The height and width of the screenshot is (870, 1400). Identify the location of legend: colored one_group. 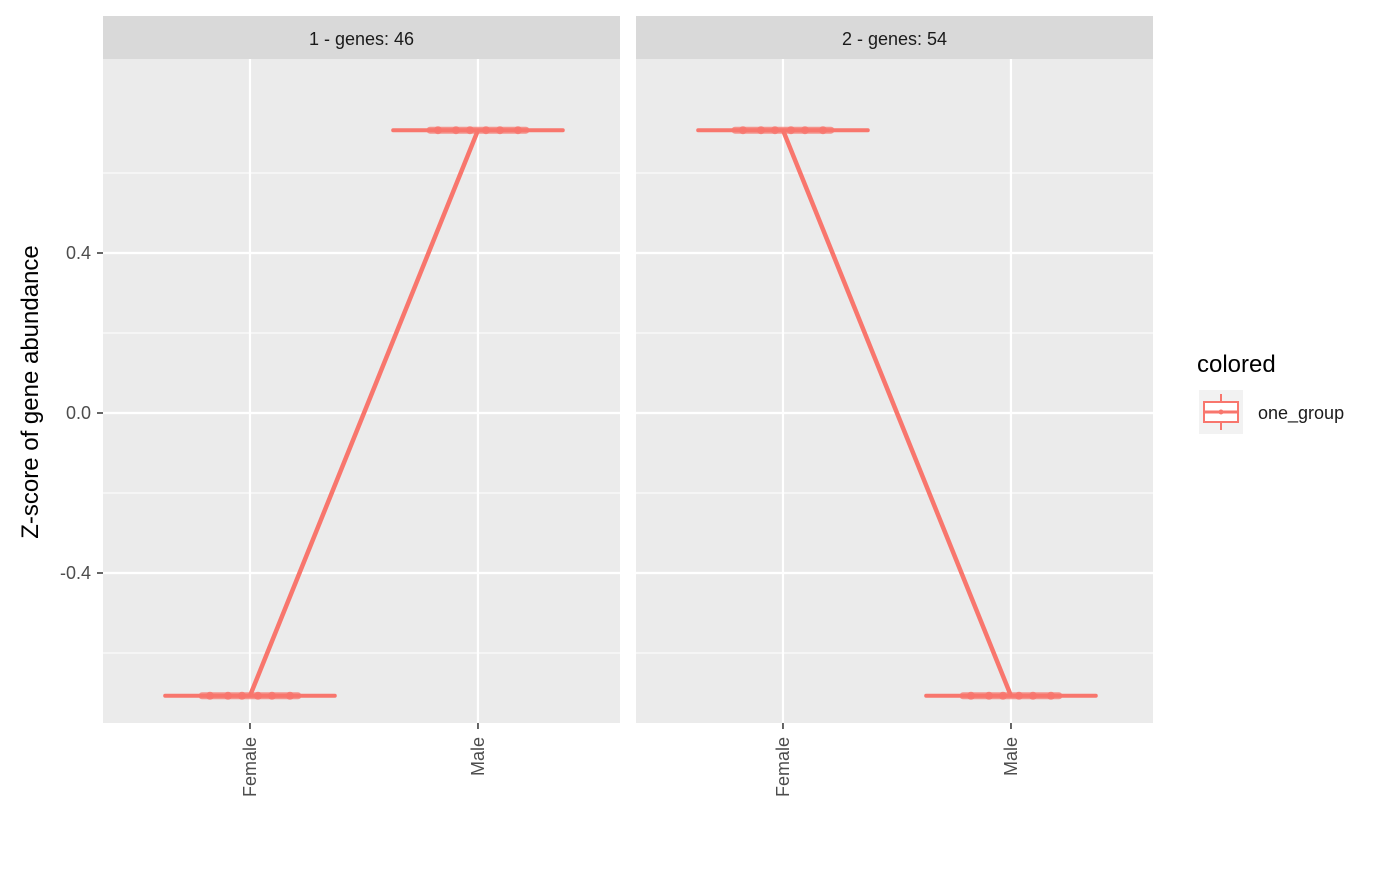
(1270, 392).